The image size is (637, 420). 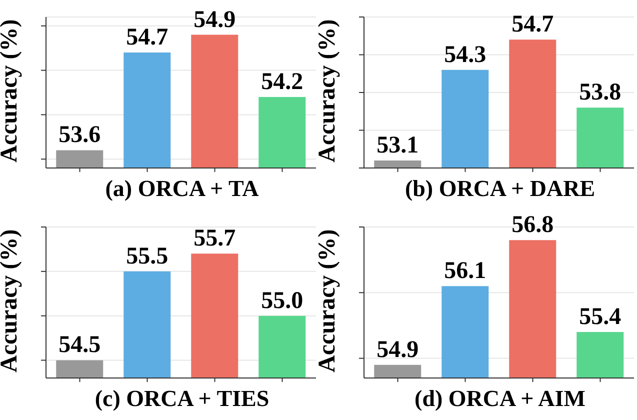 I want to click on data-label: 54.2, so click(x=282, y=81).